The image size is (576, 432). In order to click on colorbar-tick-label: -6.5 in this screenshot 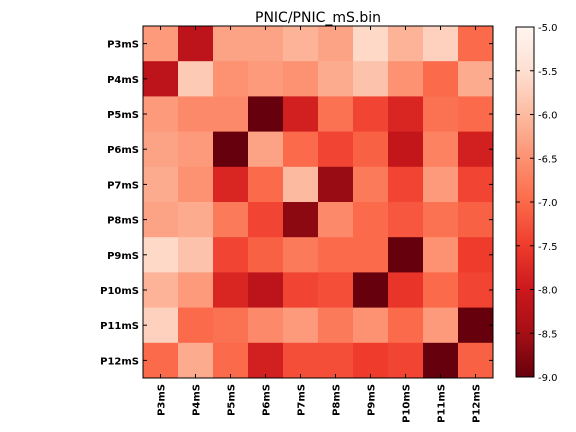, I will do `click(548, 159)`.